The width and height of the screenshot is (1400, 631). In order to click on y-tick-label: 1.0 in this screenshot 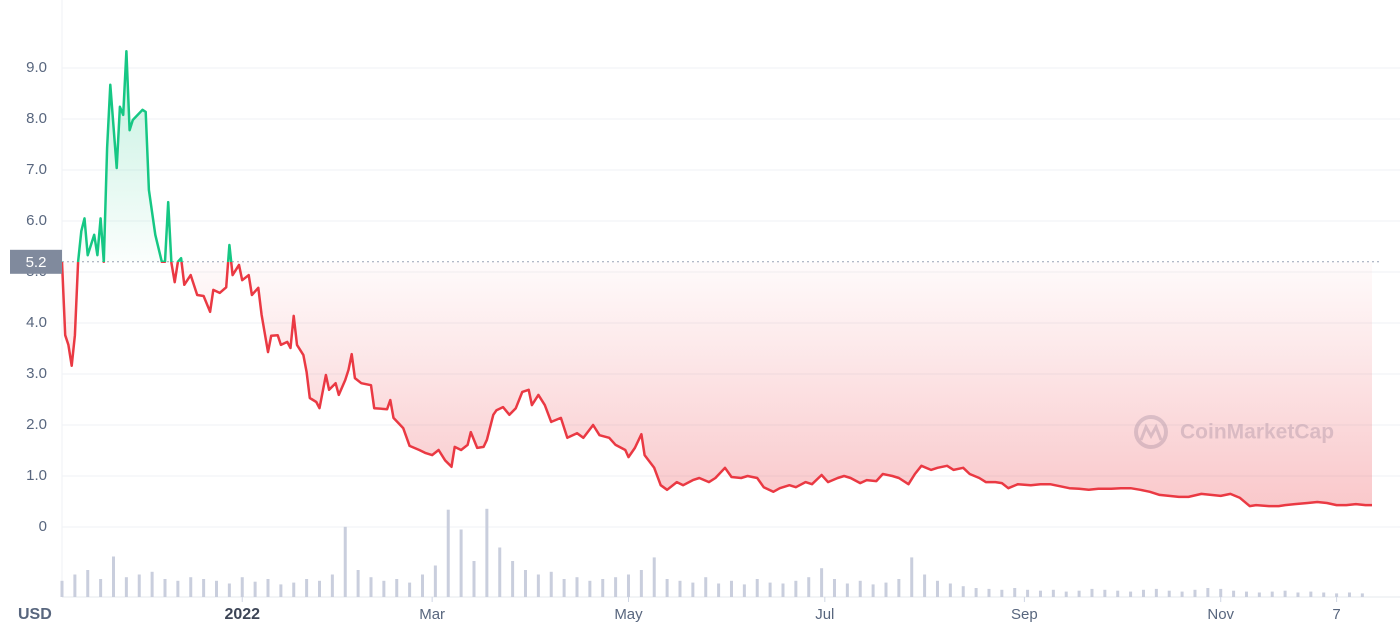, I will do `click(36, 475)`.